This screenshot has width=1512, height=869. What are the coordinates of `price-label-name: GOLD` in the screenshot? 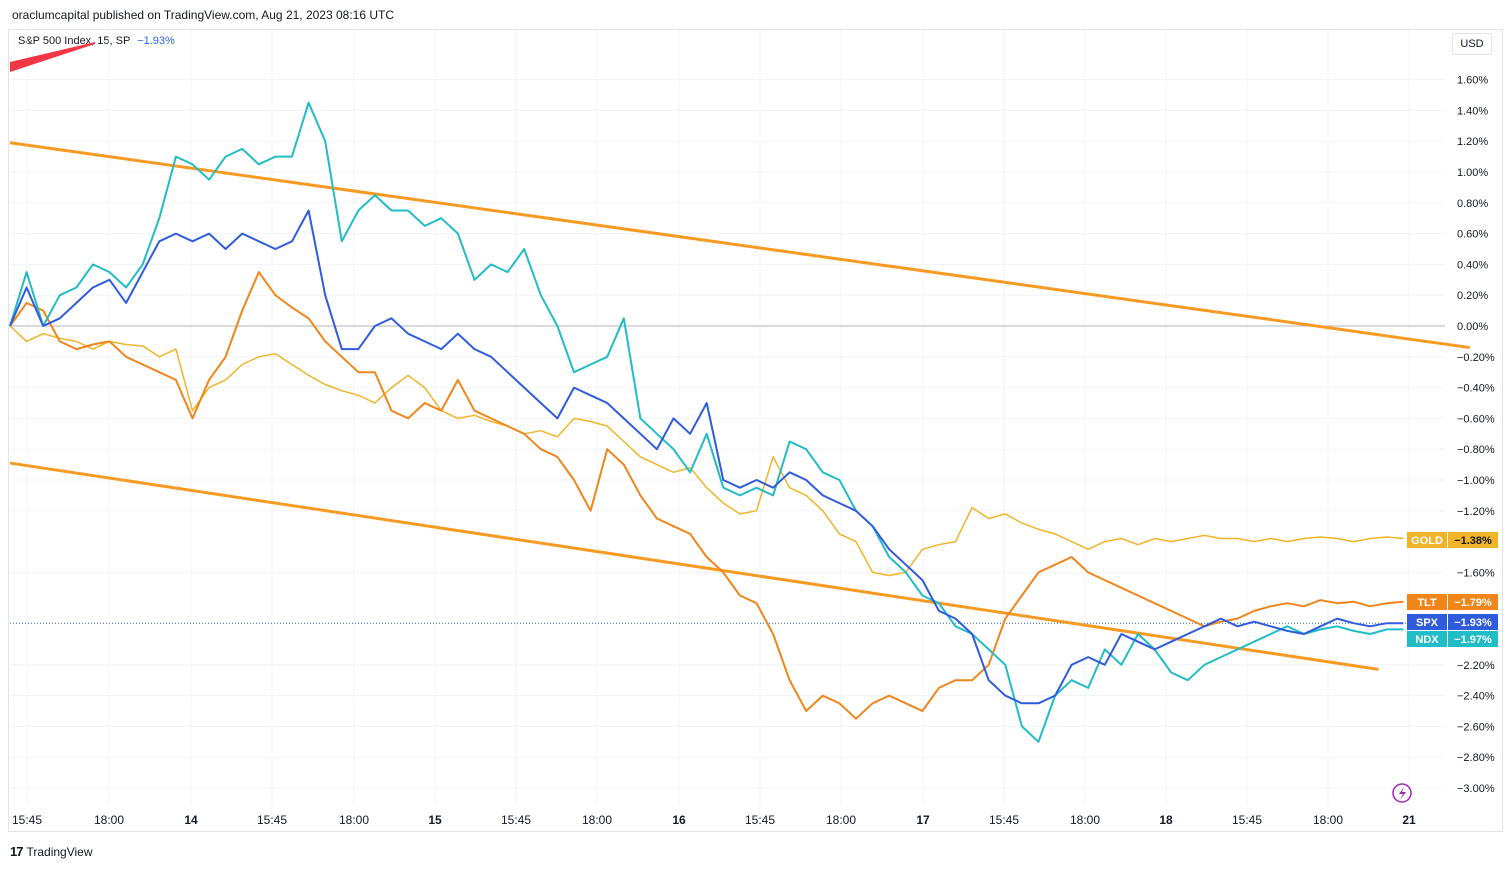 It's located at (1427, 541).